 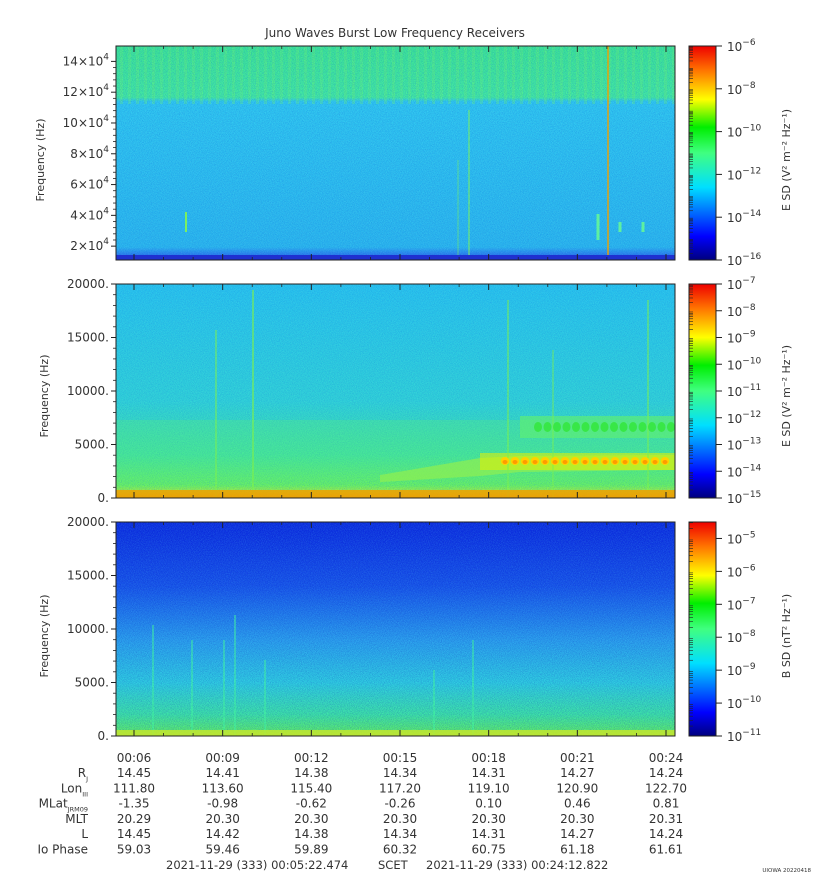 What do you see at coordinates (399, 804) in the screenshot?
I see `ephemeris-value: -0.26` at bounding box center [399, 804].